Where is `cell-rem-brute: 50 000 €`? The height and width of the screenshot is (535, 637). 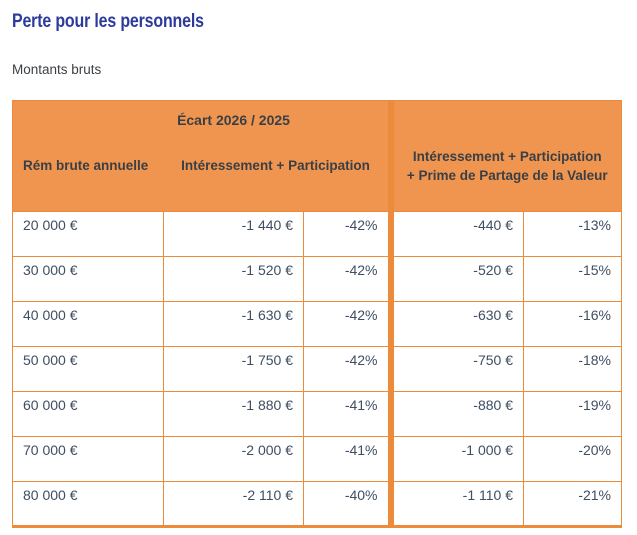 cell-rem-brute: 50 000 € is located at coordinates (88, 369).